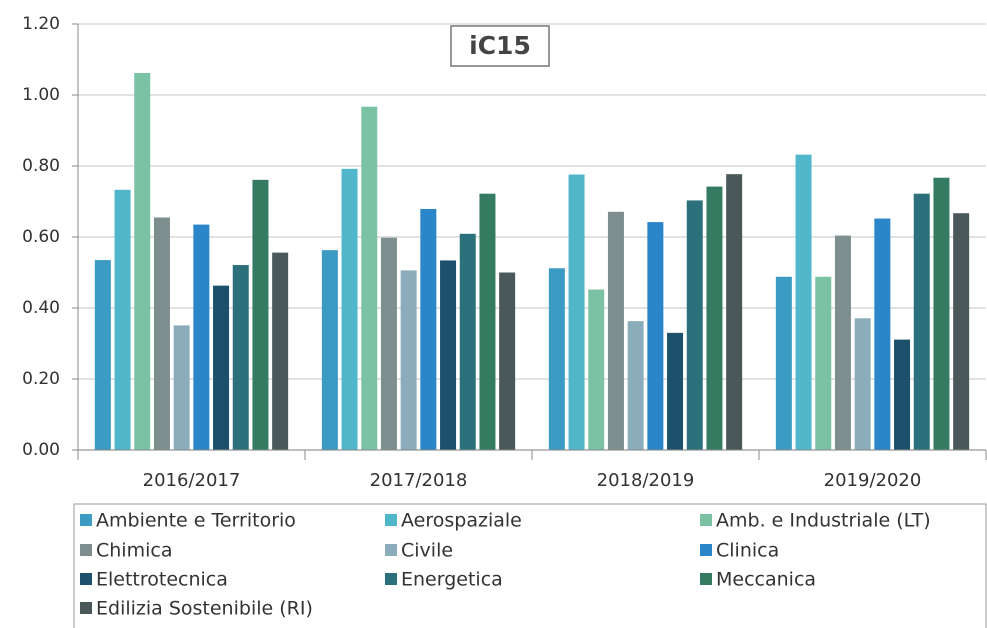 The width and height of the screenshot is (987, 628). I want to click on y-tick-label: 0.00, so click(41, 450).